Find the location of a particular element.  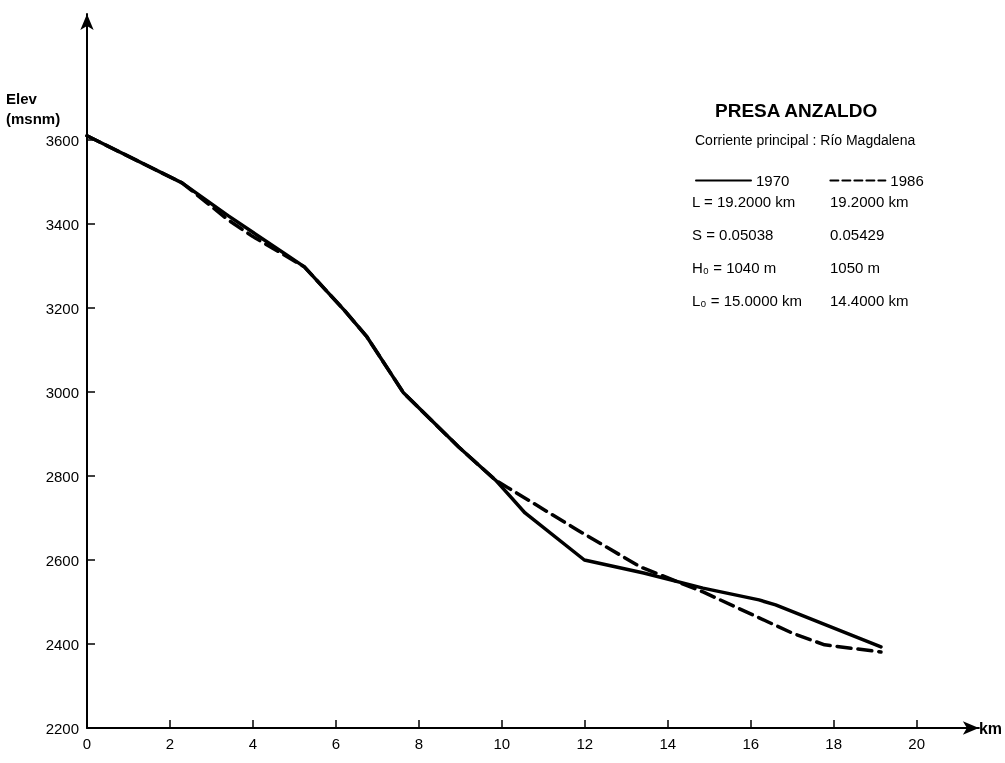

y-tick-label: 3600 is located at coordinates (62, 140).